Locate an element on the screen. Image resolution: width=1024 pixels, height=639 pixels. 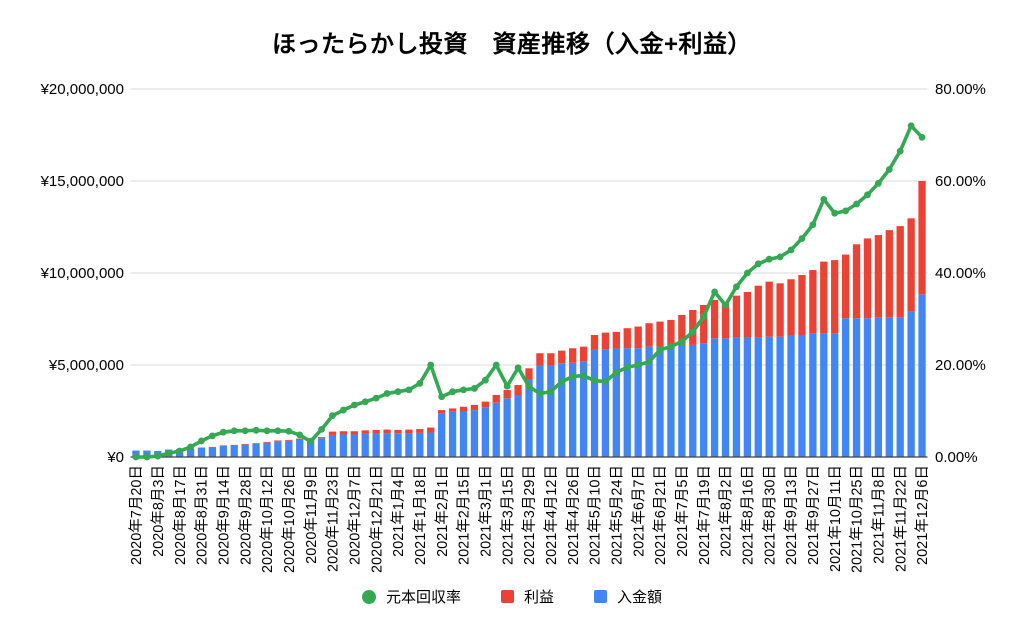
x-axis-label: 2021年6月21日 is located at coordinates (660, 515).